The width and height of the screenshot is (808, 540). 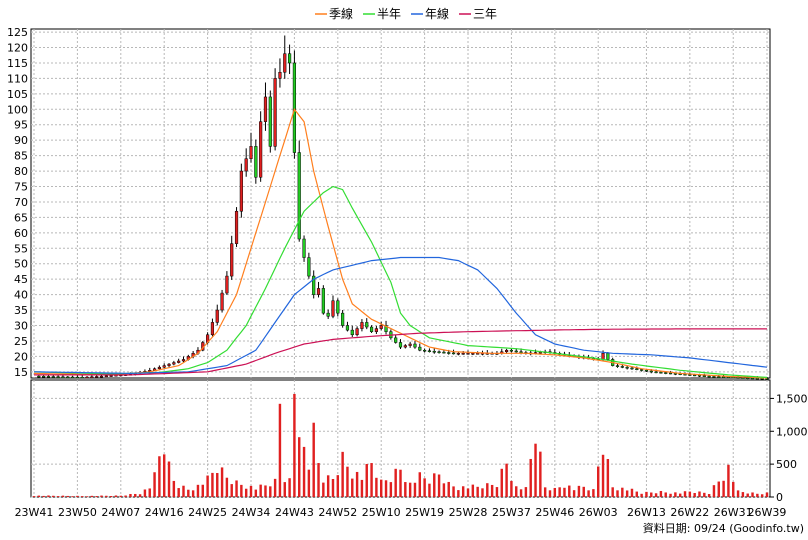 What do you see at coordinates (120, 512) in the screenshot?
I see `x-tick-label: 24W07` at bounding box center [120, 512].